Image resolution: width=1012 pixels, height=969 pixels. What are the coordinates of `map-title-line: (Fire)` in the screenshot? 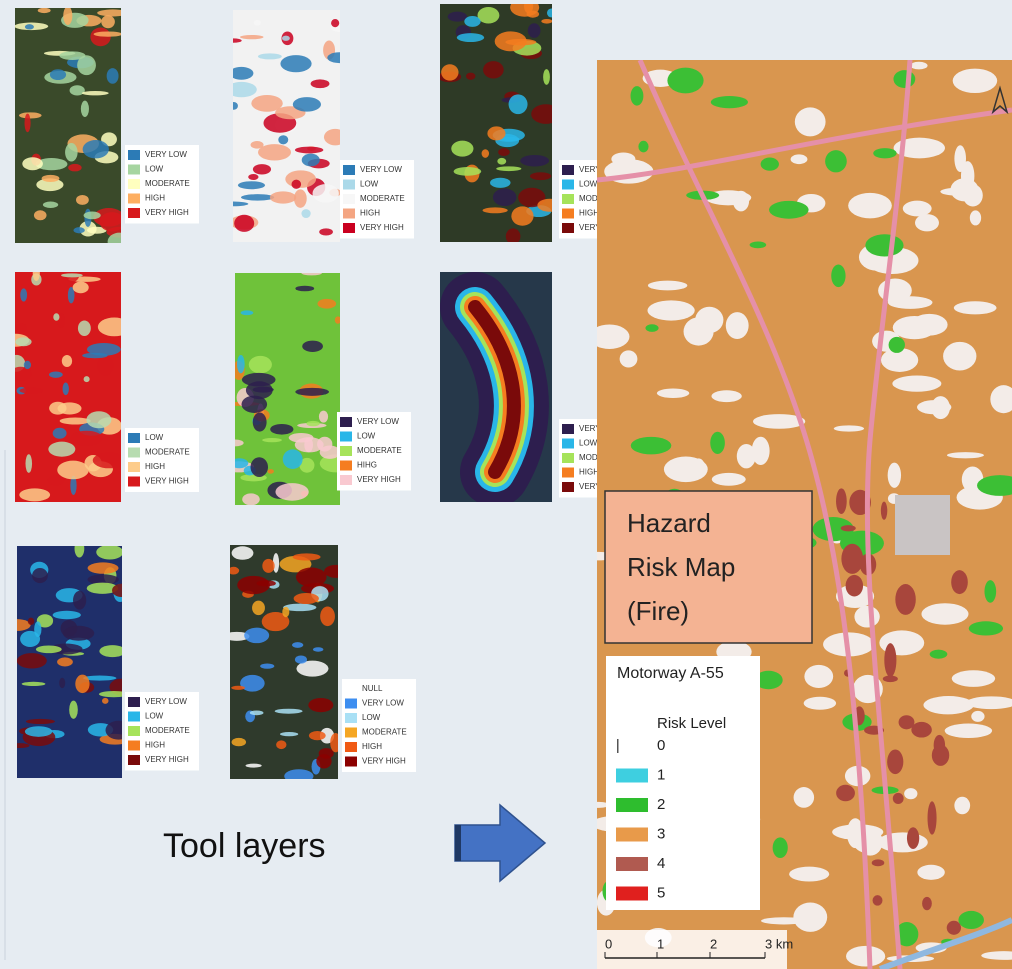 It's located at (658, 611).